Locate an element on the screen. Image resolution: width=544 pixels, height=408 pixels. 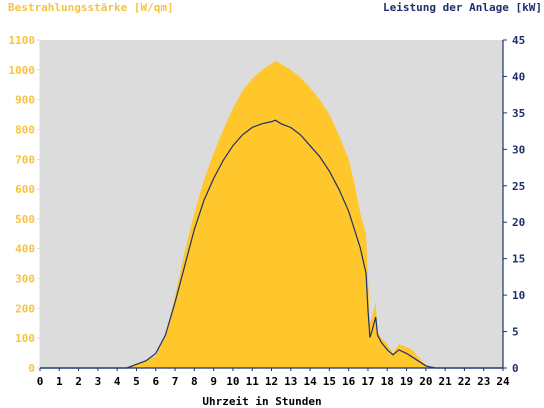
x-axis-title: Uhrzeit in Stunden is located at coordinates (261, 401).